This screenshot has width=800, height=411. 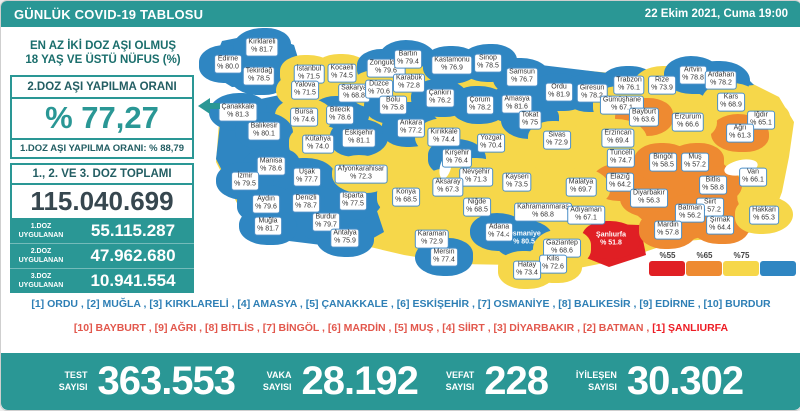 I want to click on province-label: Aksaray% 67.3, so click(x=448, y=187).